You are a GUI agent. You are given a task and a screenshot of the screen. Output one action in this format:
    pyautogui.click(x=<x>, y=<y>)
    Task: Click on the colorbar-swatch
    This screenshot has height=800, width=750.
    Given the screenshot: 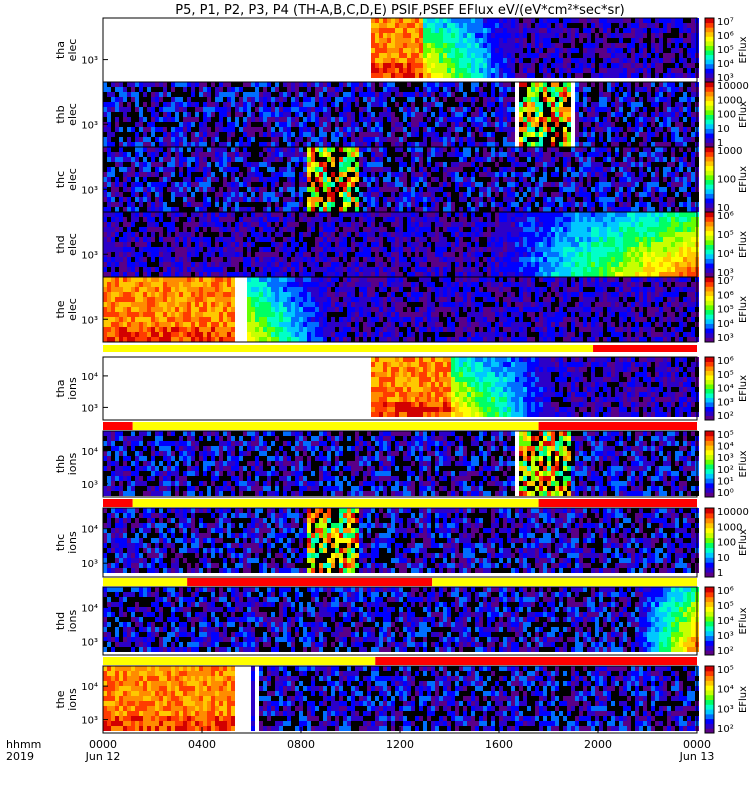 What is the action you would take?
    pyautogui.click(x=709, y=173)
    